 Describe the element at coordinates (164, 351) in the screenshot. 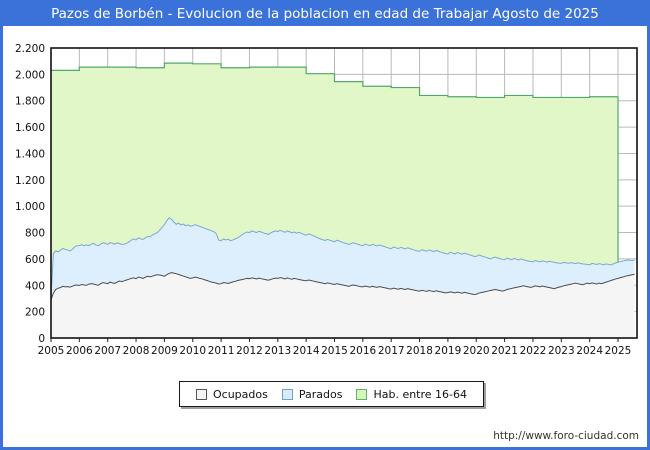

I see `x-axis-tick-label: 2009` at that location.